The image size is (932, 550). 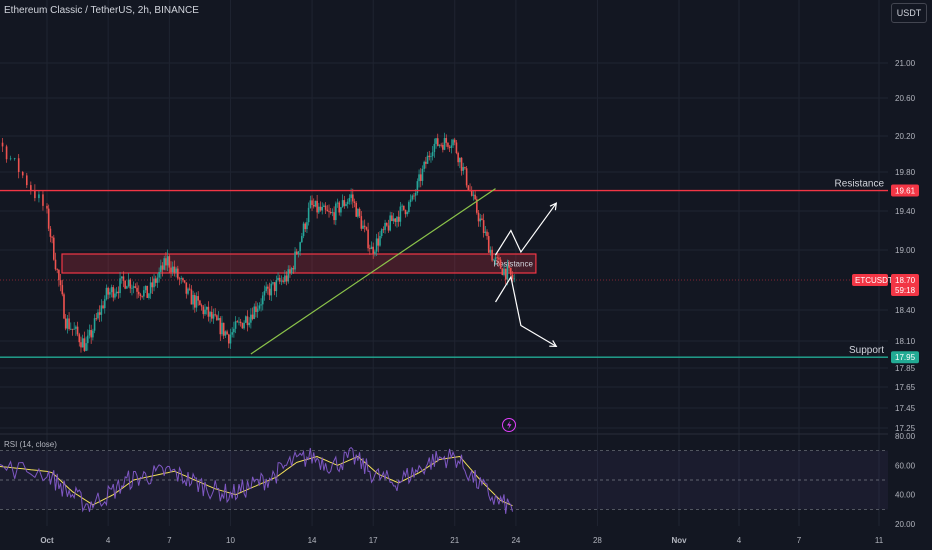 I want to click on current-price-value: 18.70, so click(x=905, y=280).